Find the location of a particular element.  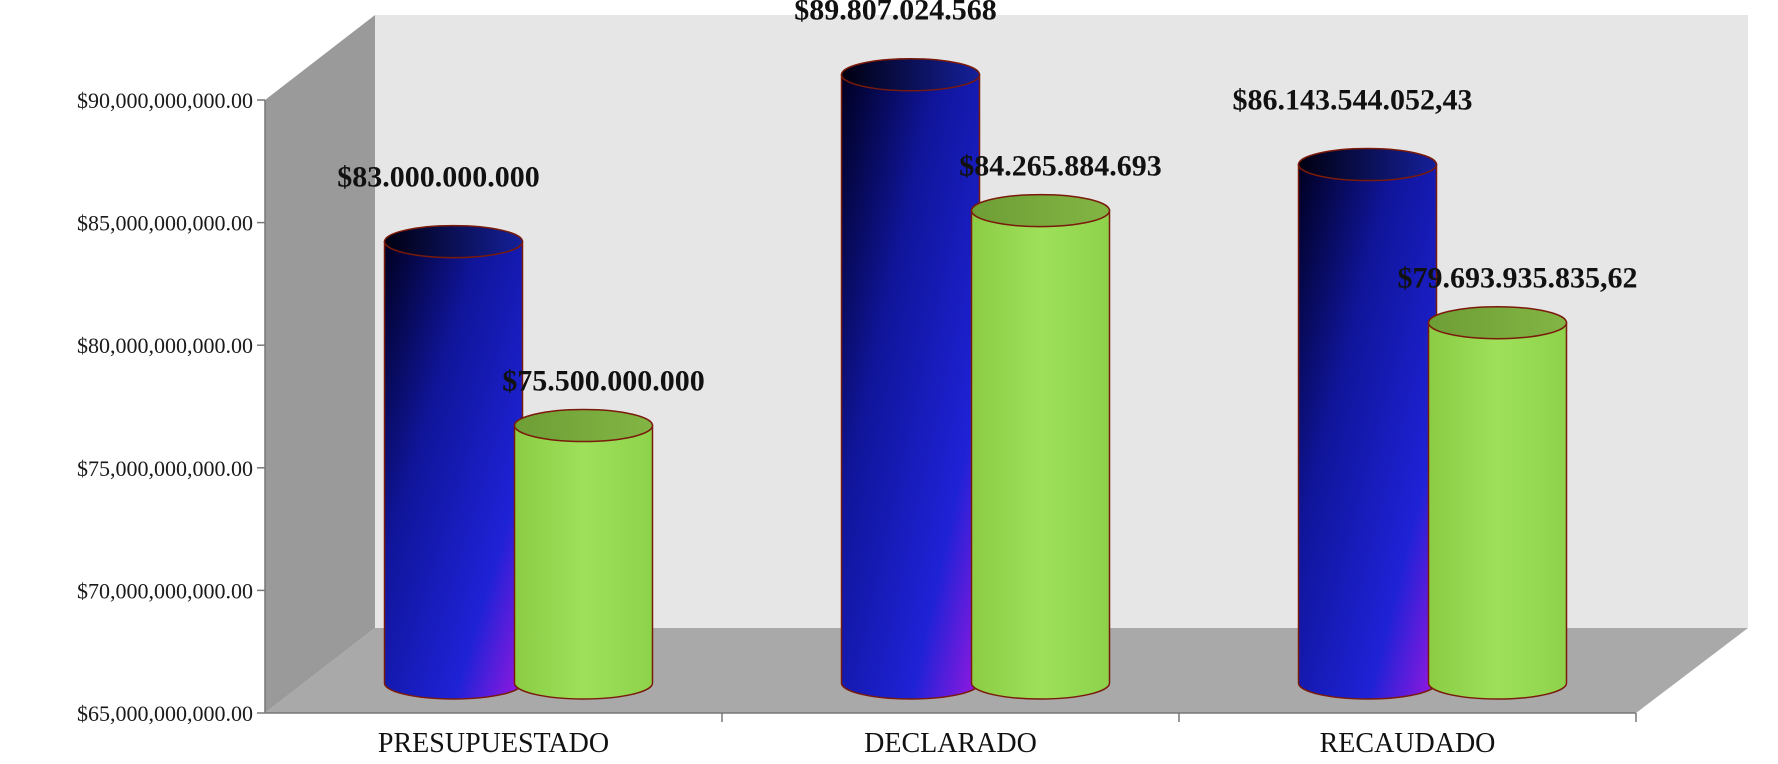

data-label: $75.500.000.000 is located at coordinates (603, 381).